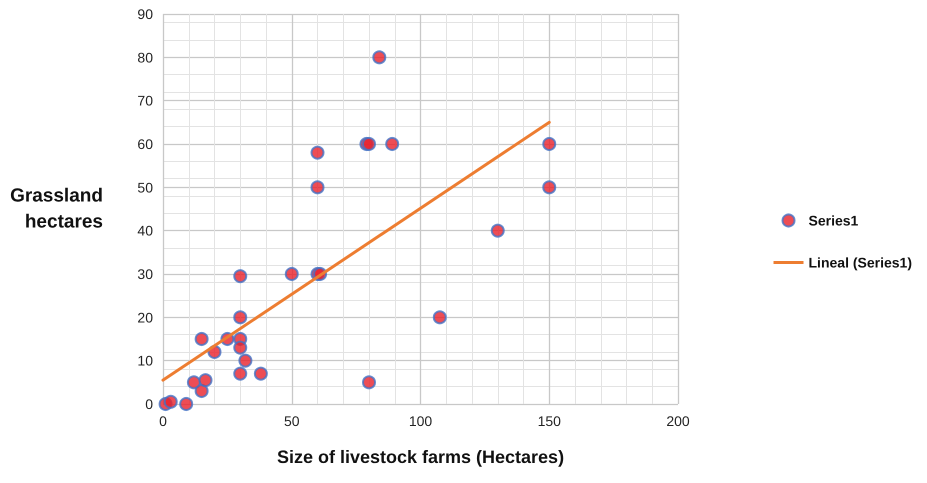 The width and height of the screenshot is (927, 483). Describe the element at coordinates (56, 209) in the screenshot. I see `y-axis-title: Grassland hectares` at that location.